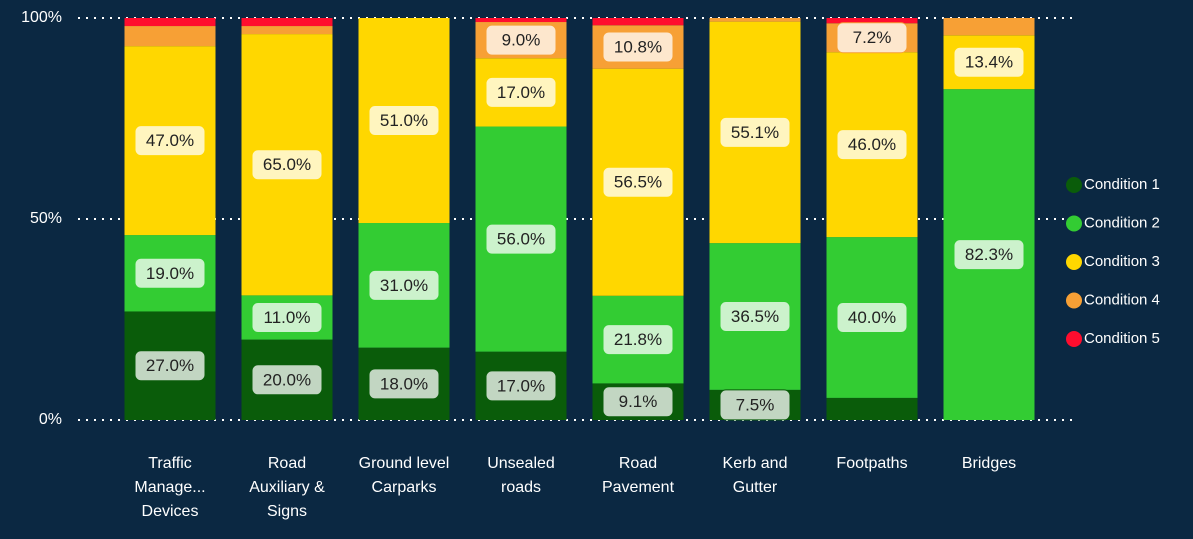  What do you see at coordinates (41, 17) in the screenshot?
I see `y-tick-label: 100%` at bounding box center [41, 17].